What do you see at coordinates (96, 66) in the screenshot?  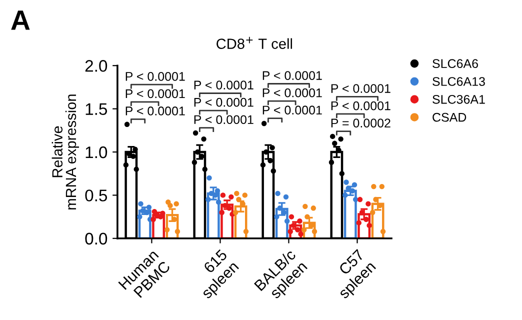 I see `y-tick-label: 2.0` at bounding box center [96, 66].